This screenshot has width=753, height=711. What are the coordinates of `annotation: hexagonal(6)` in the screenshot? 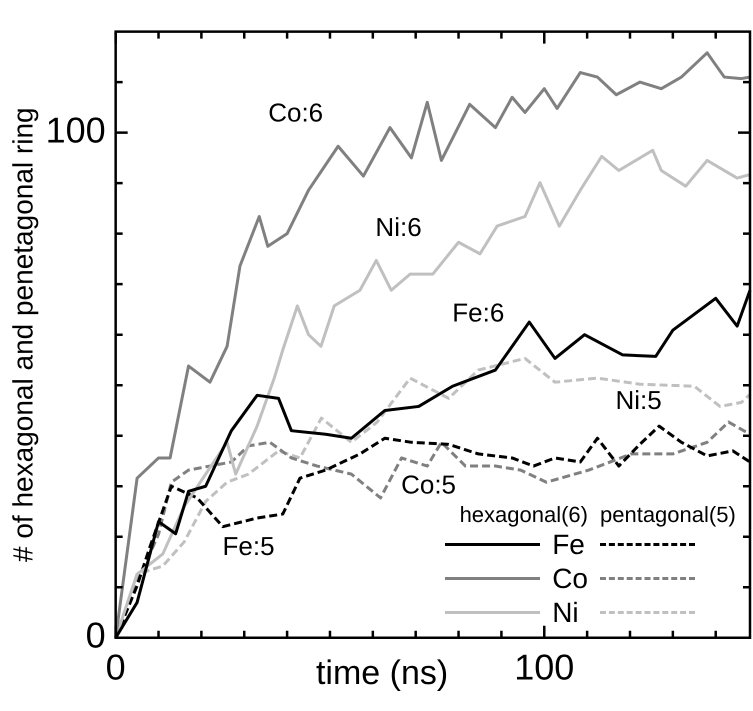 It's located at (523, 515).